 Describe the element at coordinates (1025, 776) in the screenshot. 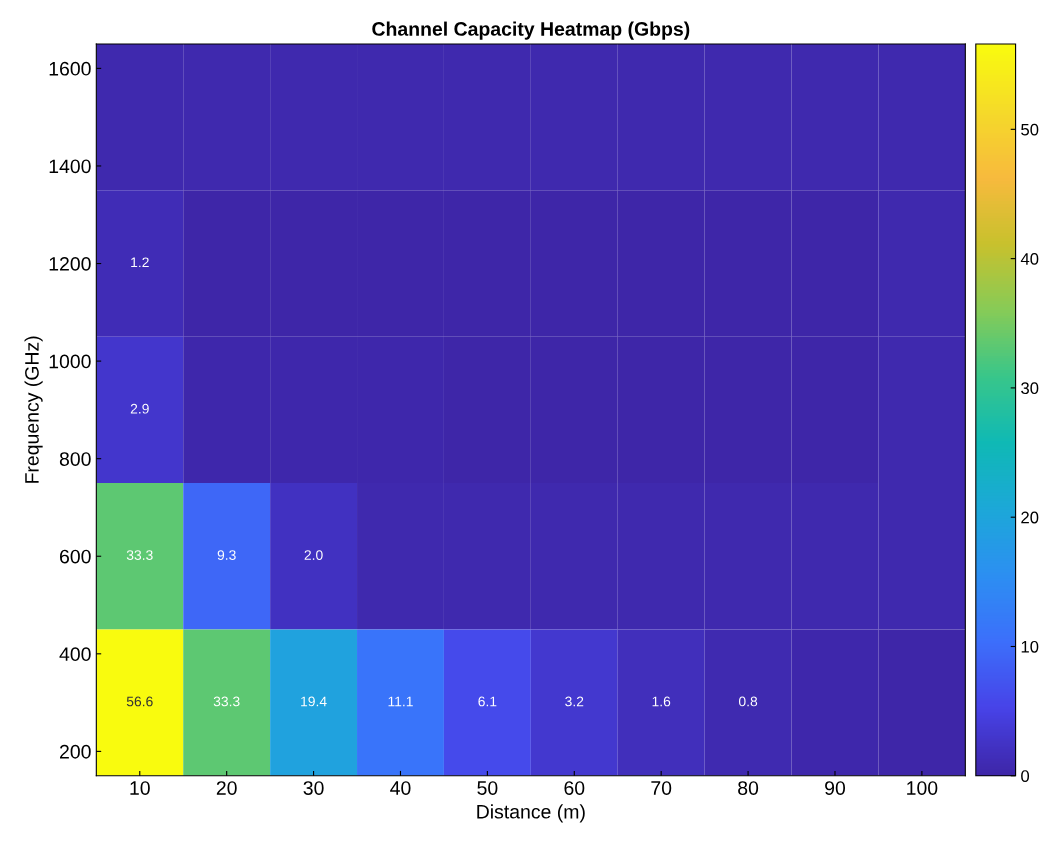

I see `color-bar-label: 0` at that location.